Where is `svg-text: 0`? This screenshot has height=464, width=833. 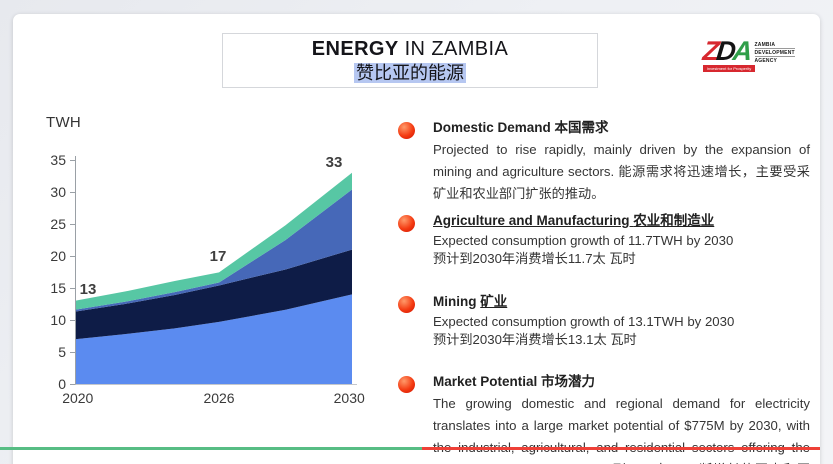 svg-text: 0 is located at coordinates (62, 384).